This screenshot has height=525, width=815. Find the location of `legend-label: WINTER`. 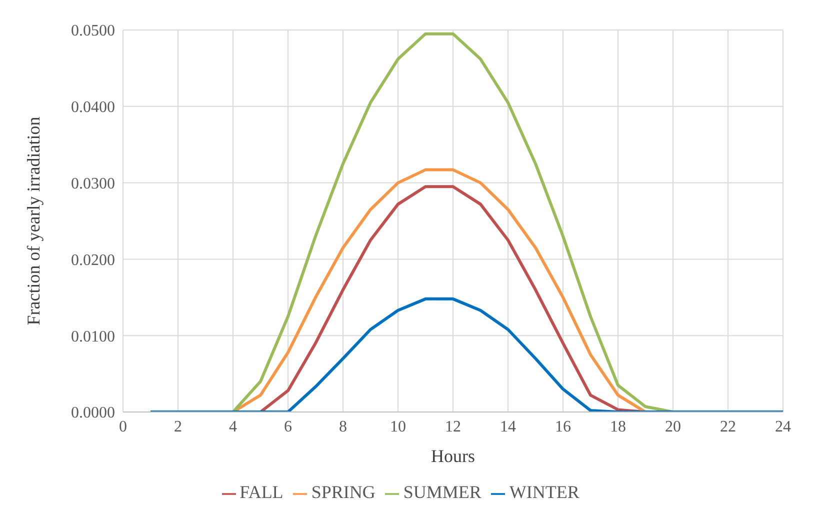

legend-label: WINTER is located at coordinates (544, 492).